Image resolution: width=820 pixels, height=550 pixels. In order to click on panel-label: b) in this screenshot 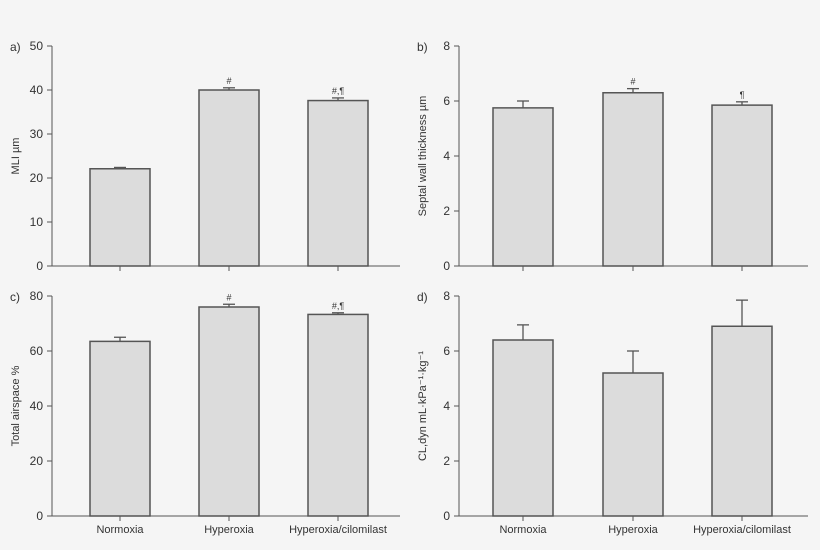, I will do `click(422, 47)`.